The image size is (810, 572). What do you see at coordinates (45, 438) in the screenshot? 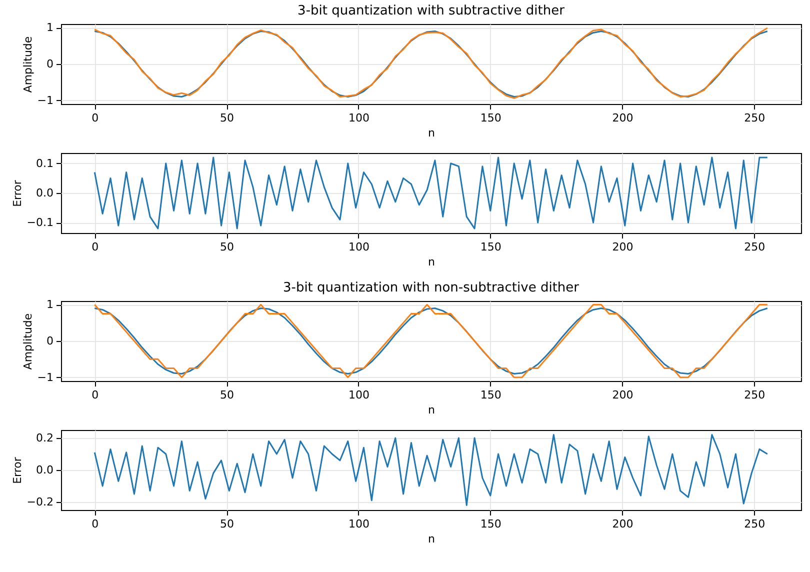
I see `y-tick-label: 0.2` at bounding box center [45, 438].